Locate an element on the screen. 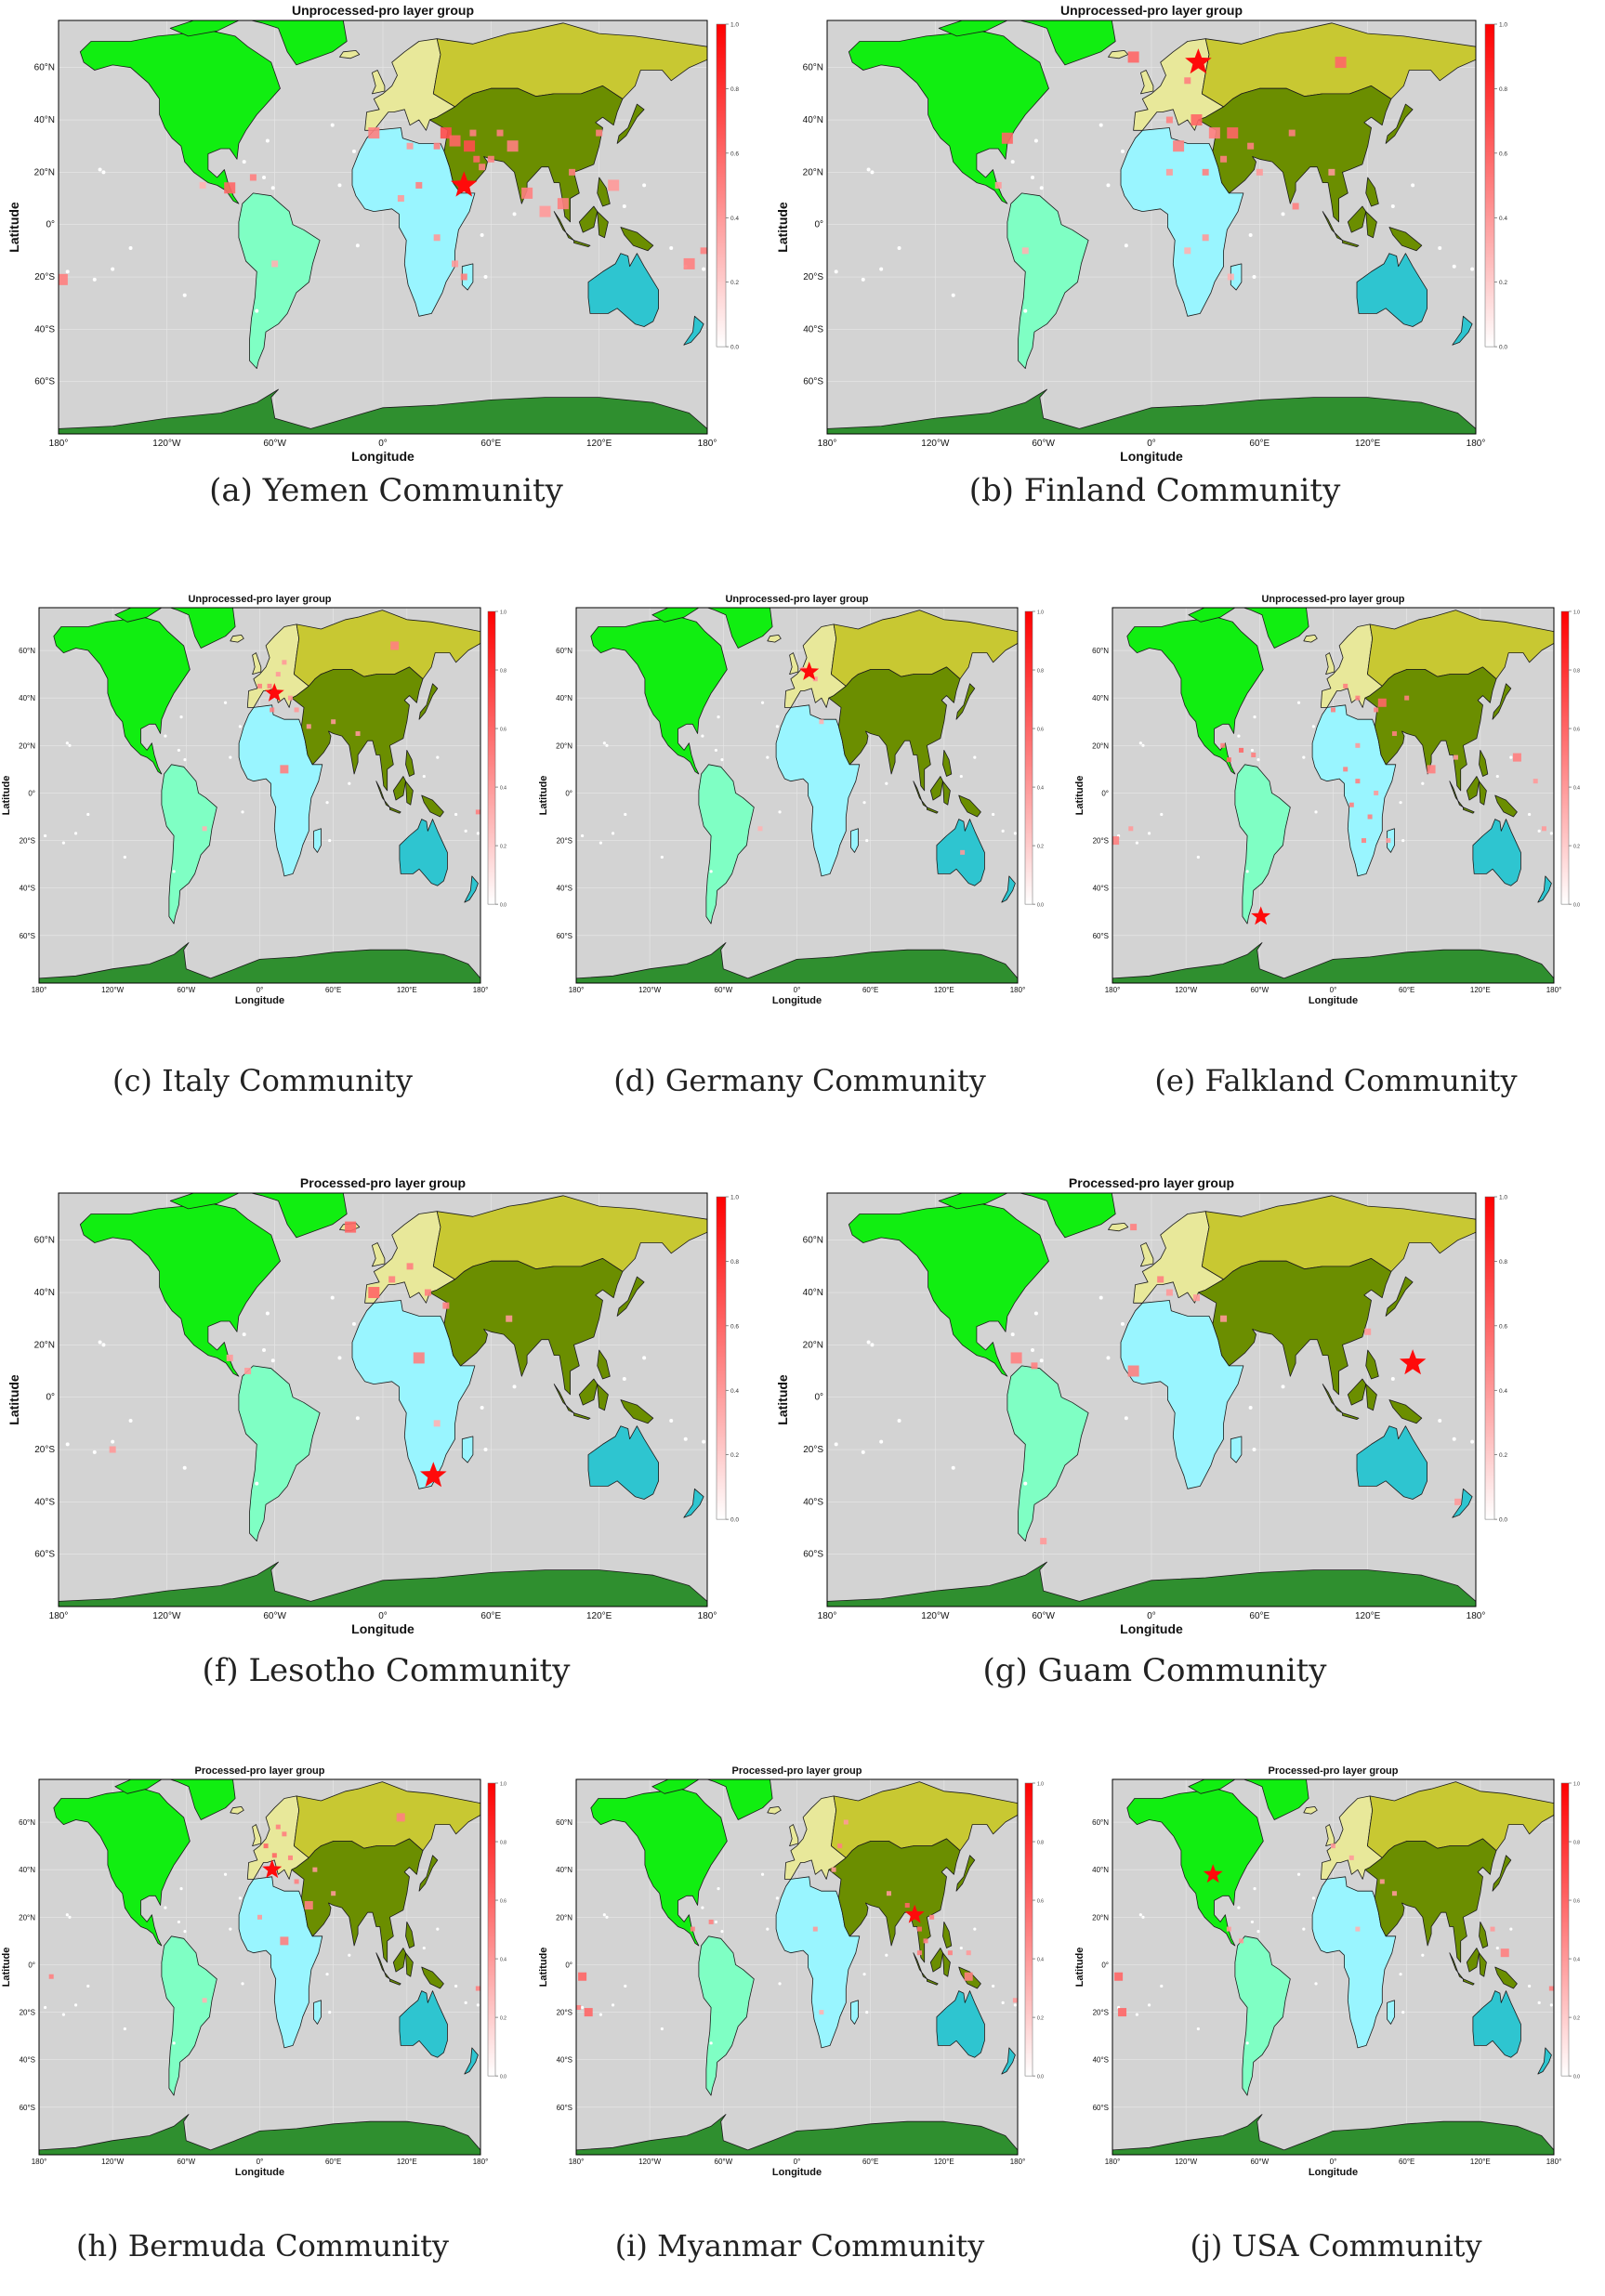 The image size is (1605, 2296). y-tick-label: 20°S is located at coordinates (28, 2013).